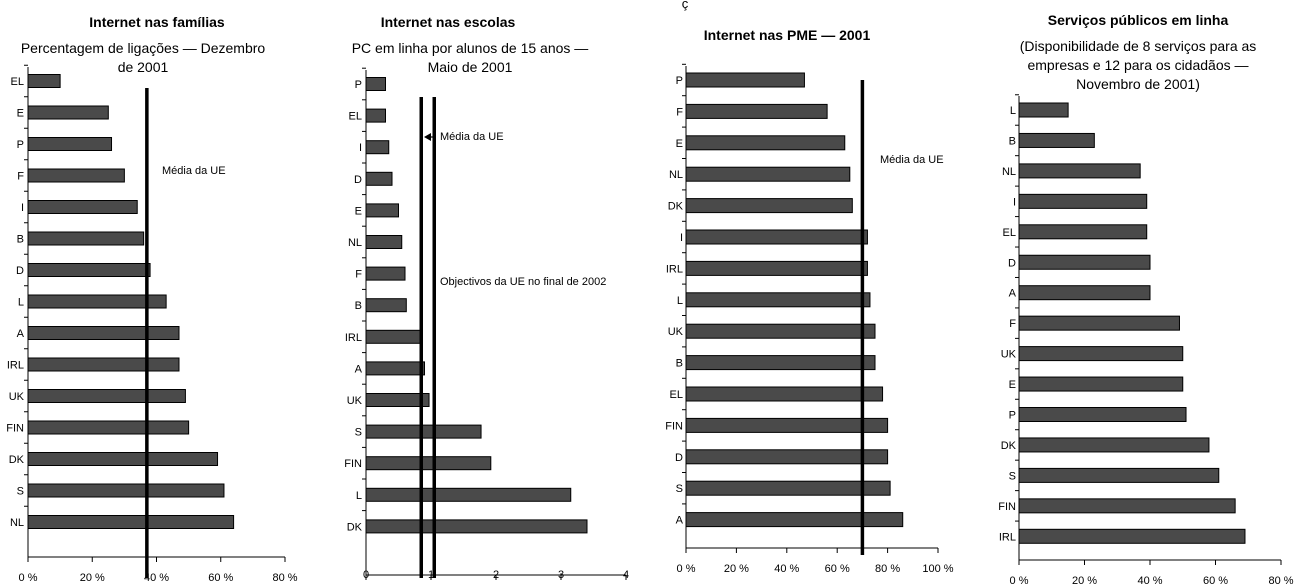 The image size is (1304, 587). What do you see at coordinates (686, 569) in the screenshot?
I see `x-tick-label: 0 %` at bounding box center [686, 569].